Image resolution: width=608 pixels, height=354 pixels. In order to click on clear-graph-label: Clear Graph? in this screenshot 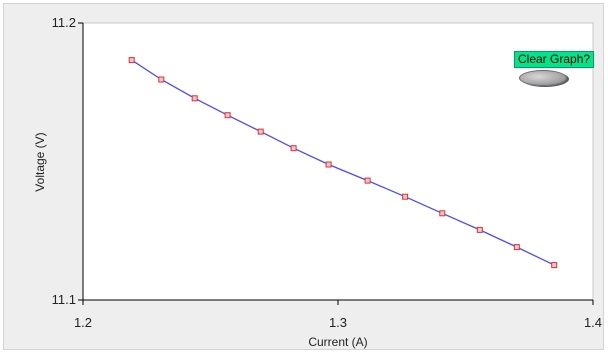, I will do `click(554, 59)`.